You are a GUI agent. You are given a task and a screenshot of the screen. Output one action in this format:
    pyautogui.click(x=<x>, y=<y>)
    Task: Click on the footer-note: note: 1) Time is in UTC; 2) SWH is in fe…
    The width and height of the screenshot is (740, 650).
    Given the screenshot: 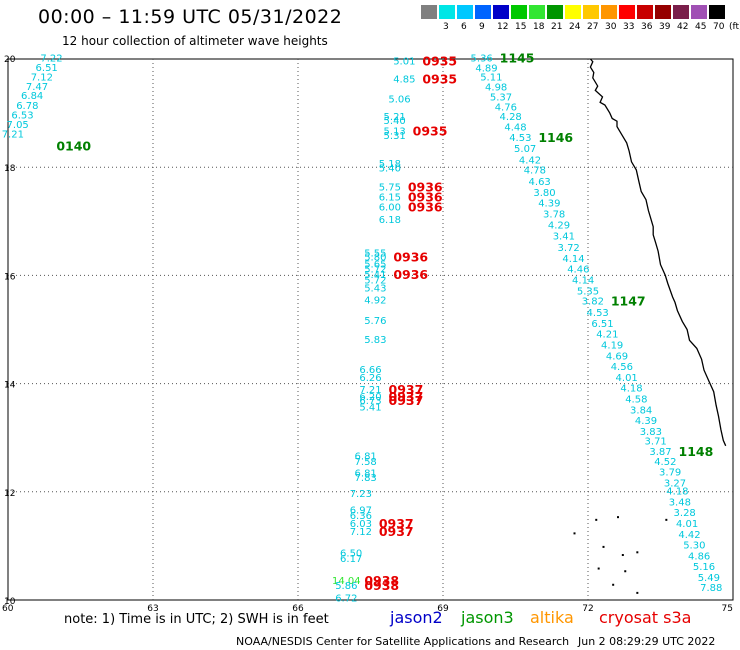 What is the action you would take?
    pyautogui.click(x=196, y=619)
    